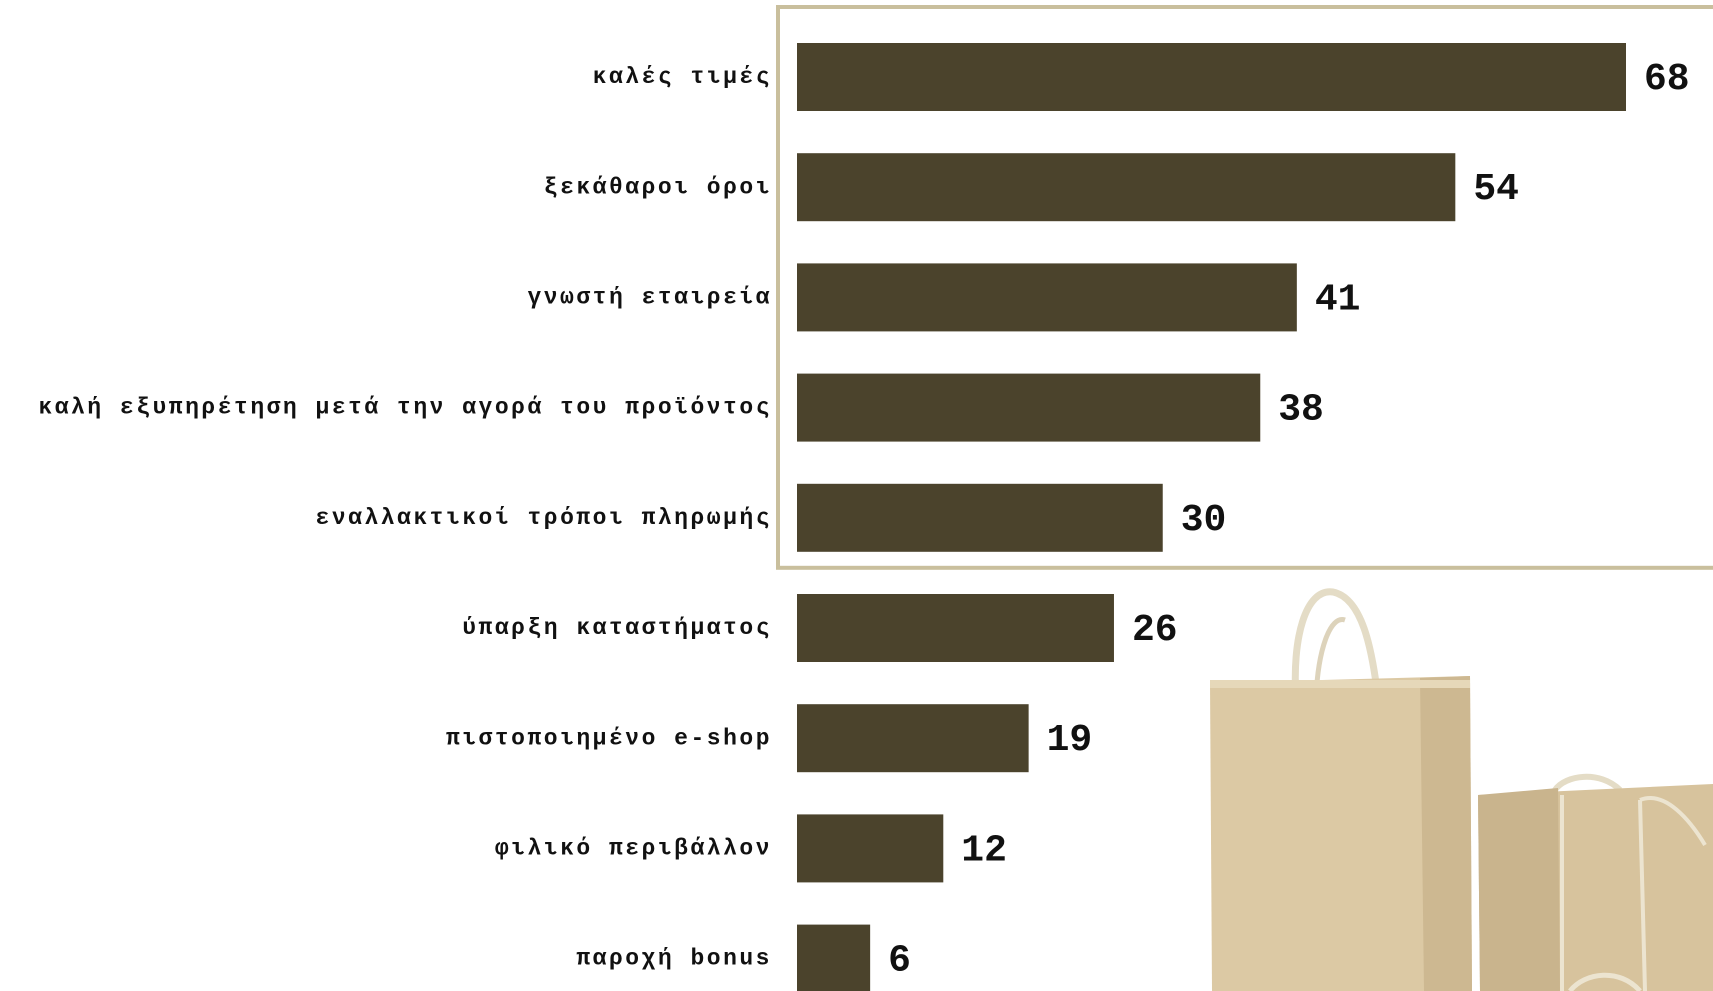 The width and height of the screenshot is (1713, 991). What do you see at coordinates (649, 297) in the screenshot?
I see `category-label-3: γνωστή εταιρεία` at bounding box center [649, 297].